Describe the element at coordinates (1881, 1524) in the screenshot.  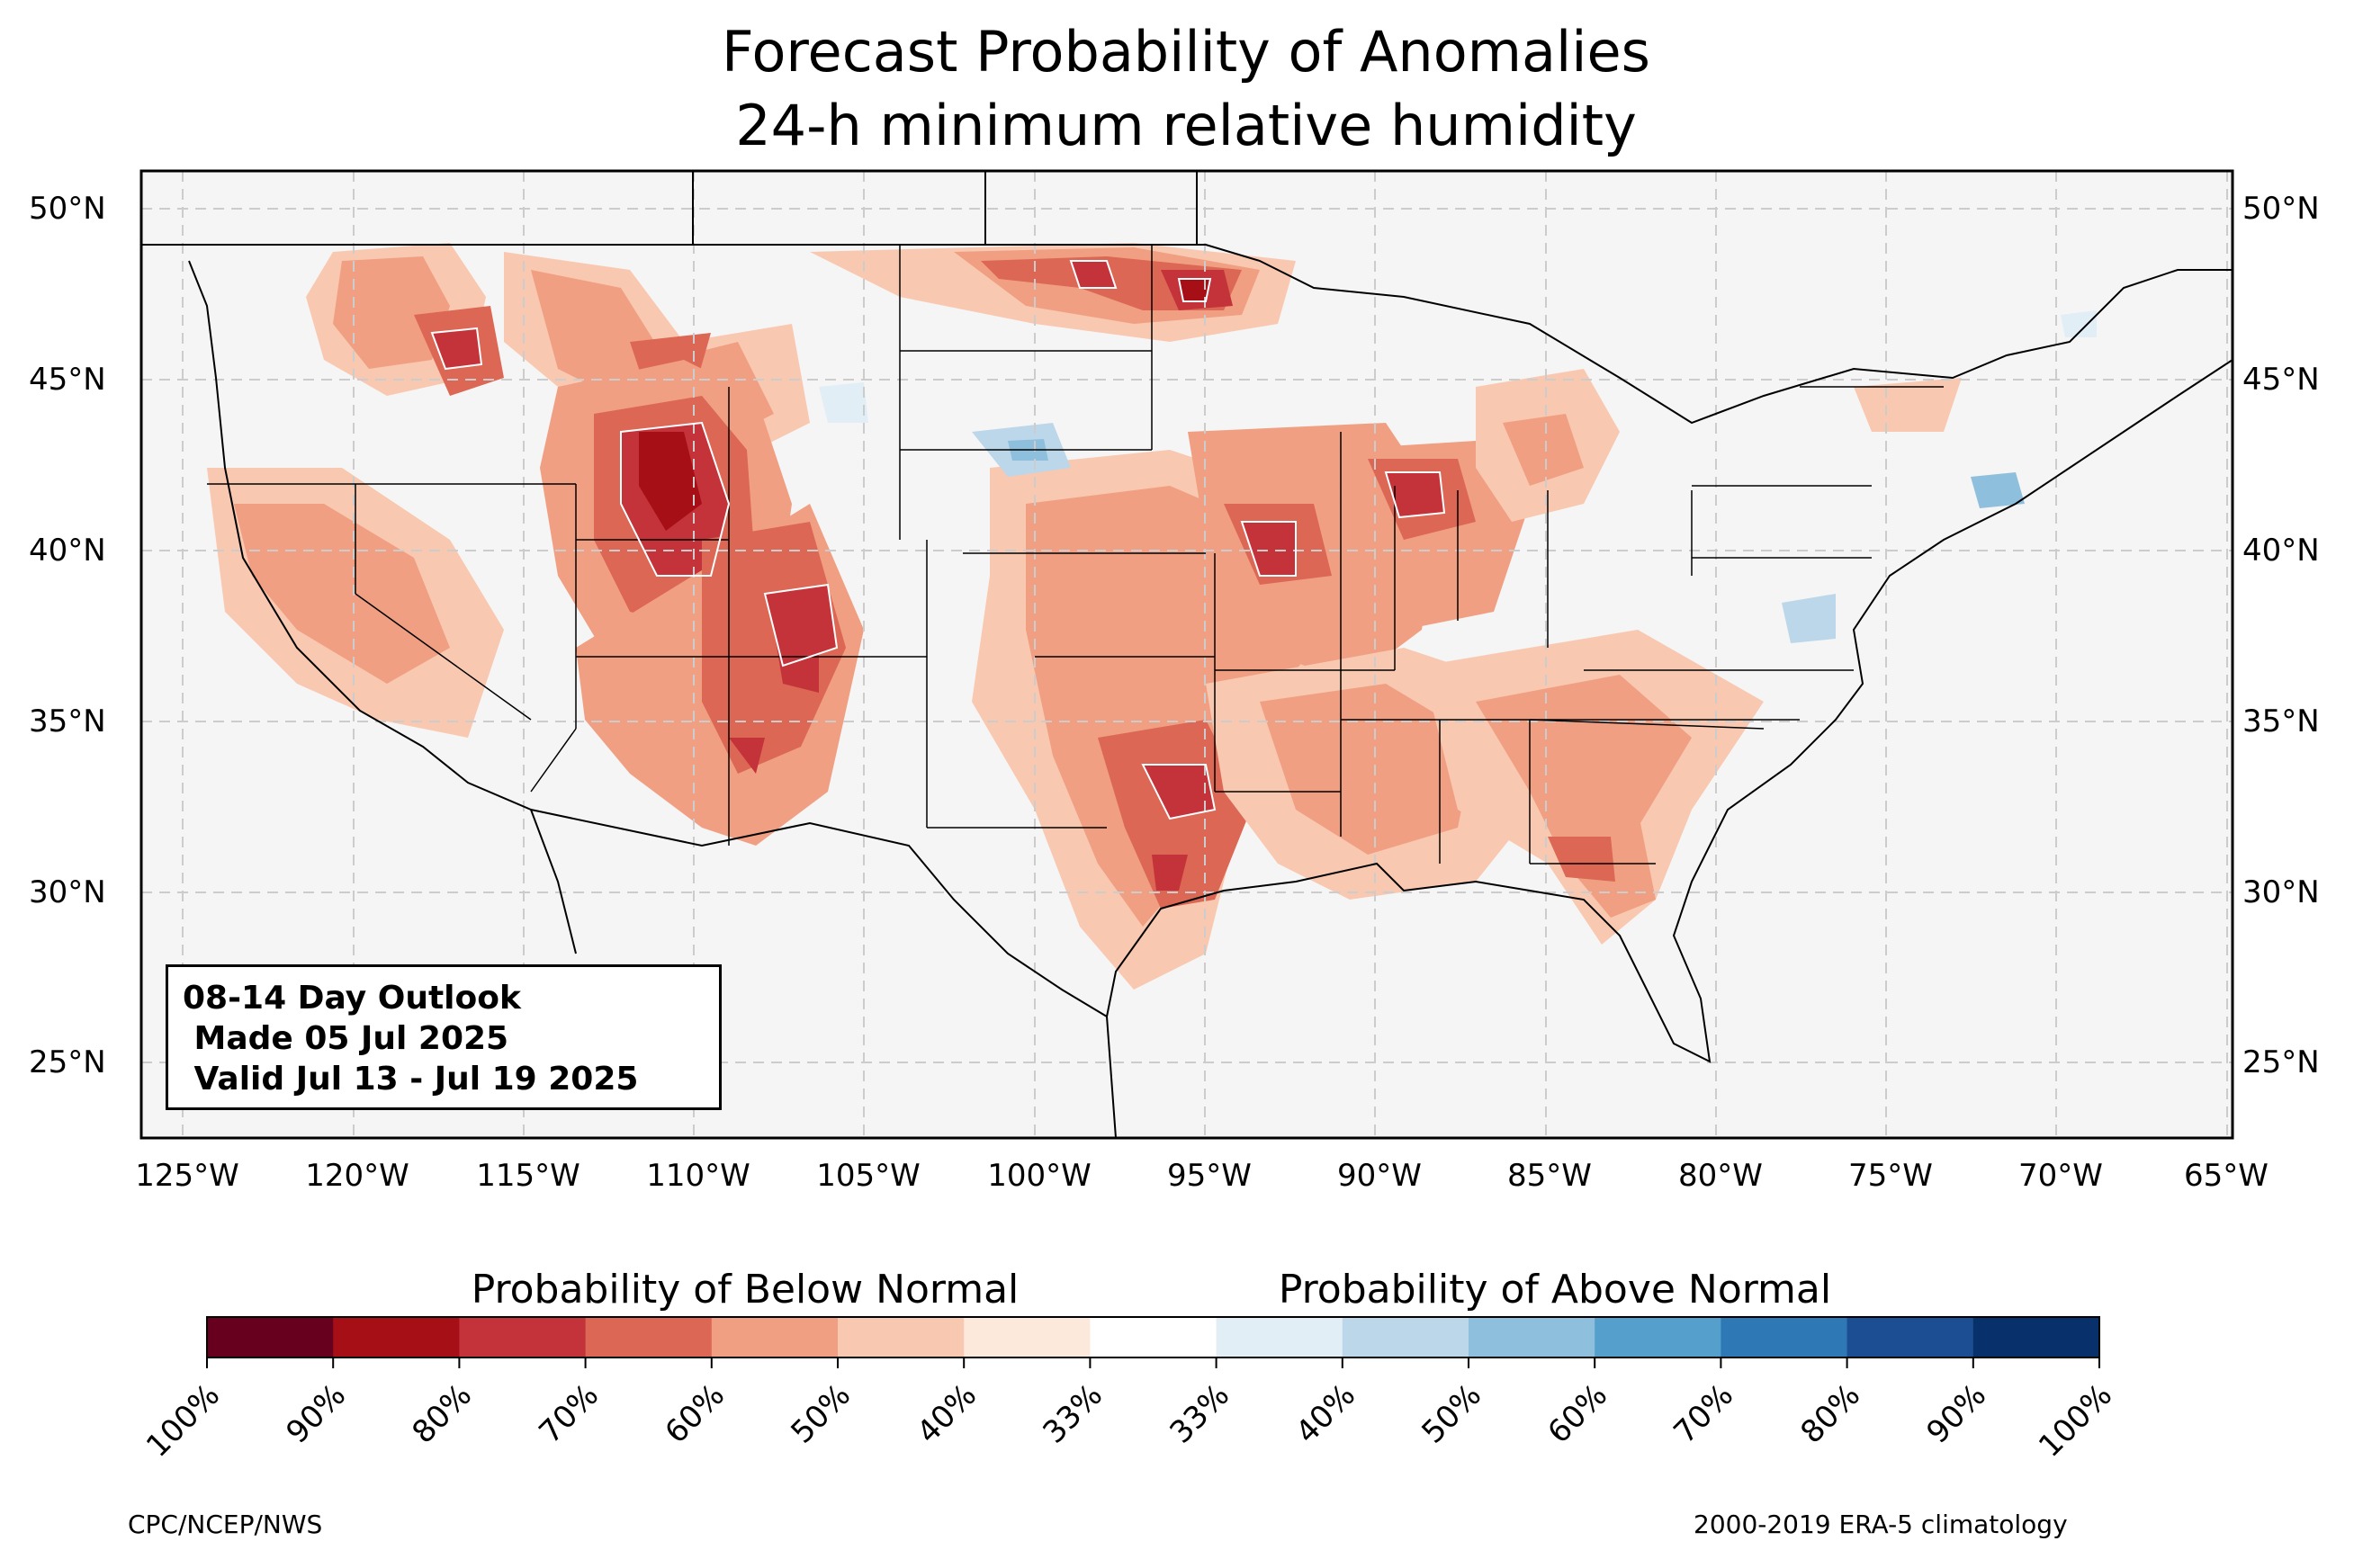
I see `footer-climatology: 2000-2019 ERA-5 climatology` at that location.